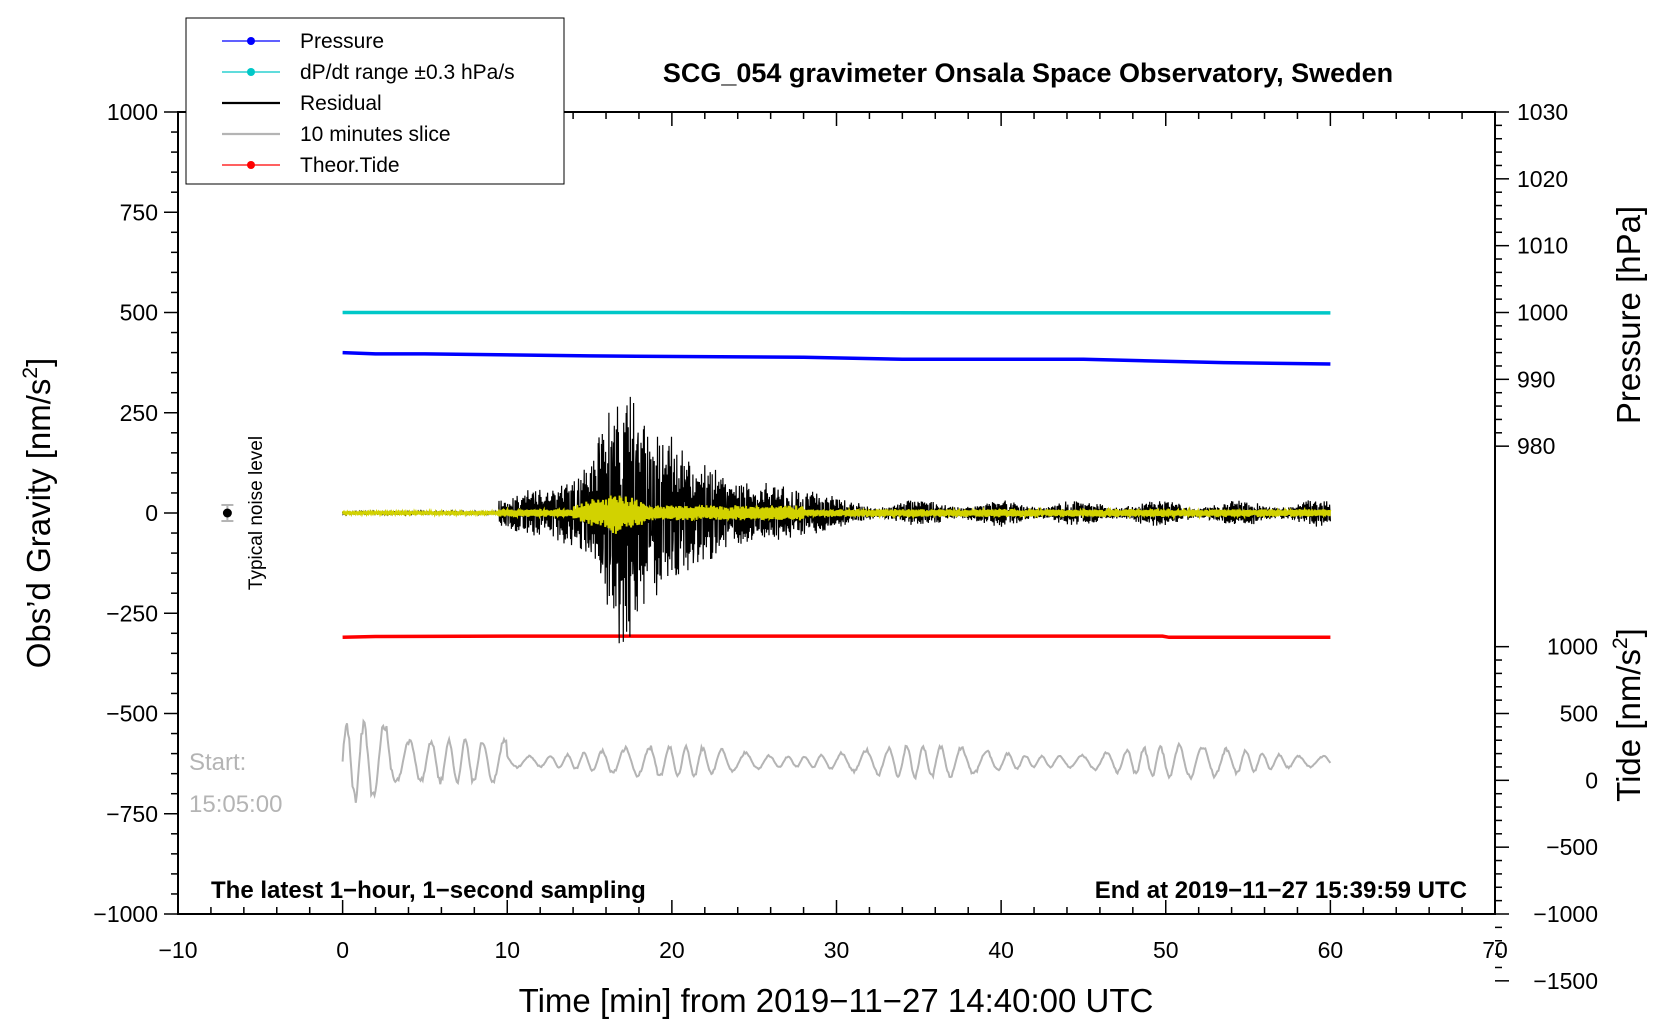 The image size is (1676, 1020). Describe the element at coordinates (227, 513) in the screenshot. I see `noise-marker-point` at that location.